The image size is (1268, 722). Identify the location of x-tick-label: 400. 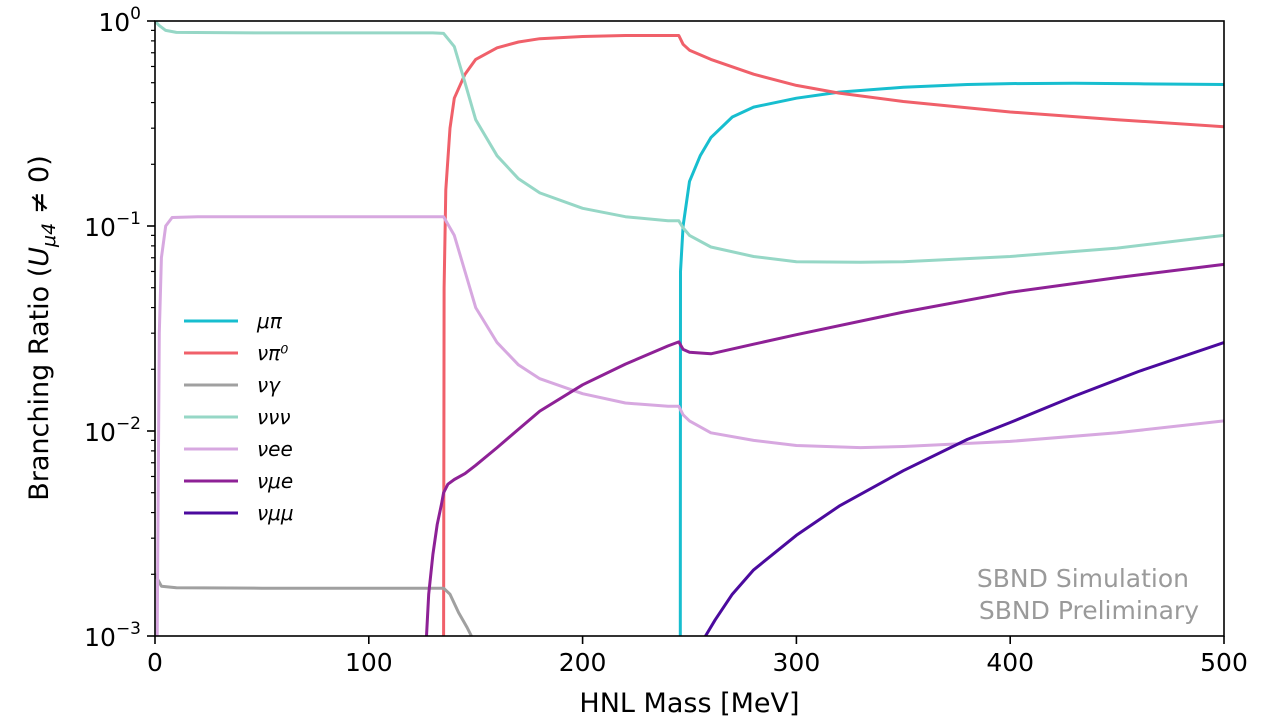
(1010, 662).